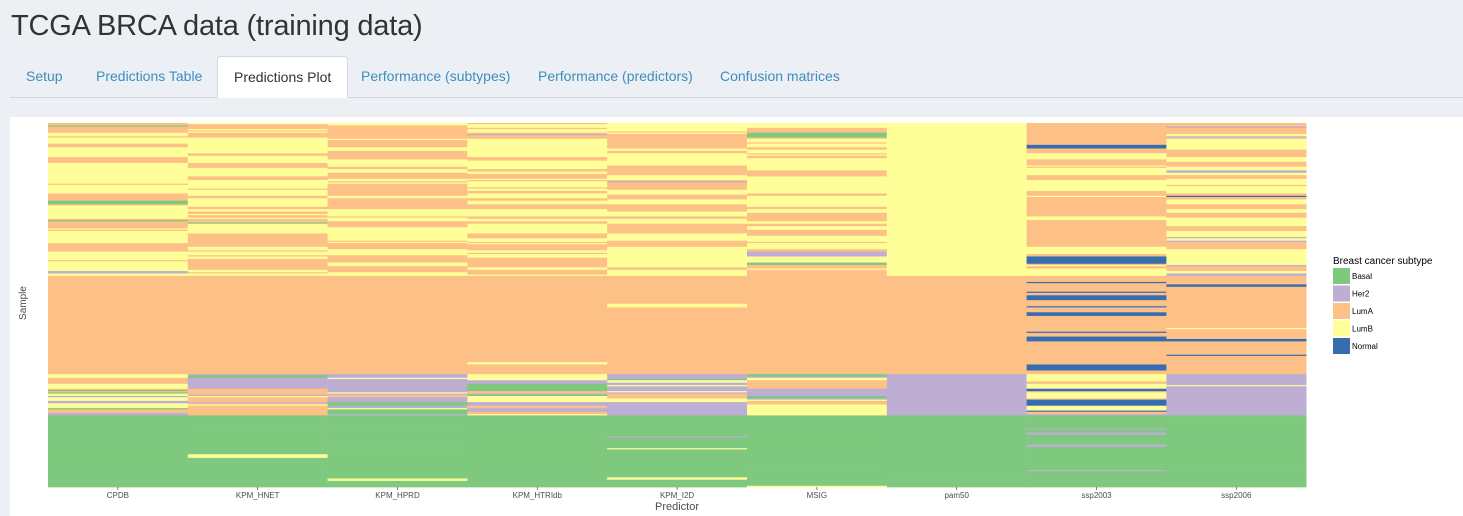 Image resolution: width=1463 pixels, height=516 pixels. I want to click on tab-predictions-plot: Predictions Plot, so click(283, 77).